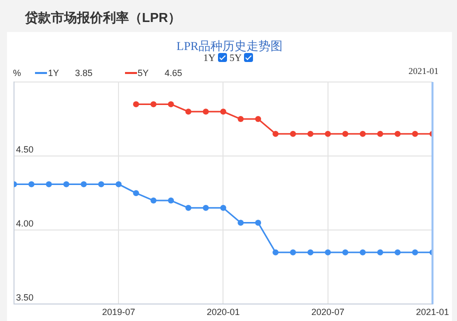 Image resolution: width=457 pixels, height=321 pixels. Describe the element at coordinates (54, 73) in the screenshot. I see `legend-label: 1Y` at that location.